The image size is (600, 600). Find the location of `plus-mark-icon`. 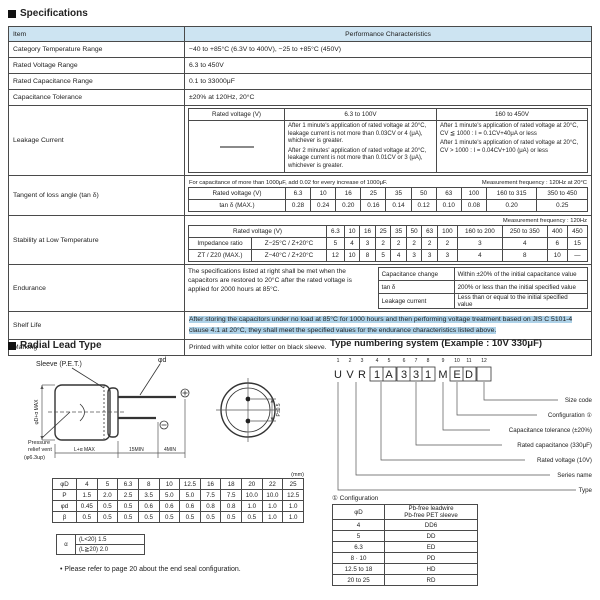

plus-mark-icon is located at coordinates (185, 393).